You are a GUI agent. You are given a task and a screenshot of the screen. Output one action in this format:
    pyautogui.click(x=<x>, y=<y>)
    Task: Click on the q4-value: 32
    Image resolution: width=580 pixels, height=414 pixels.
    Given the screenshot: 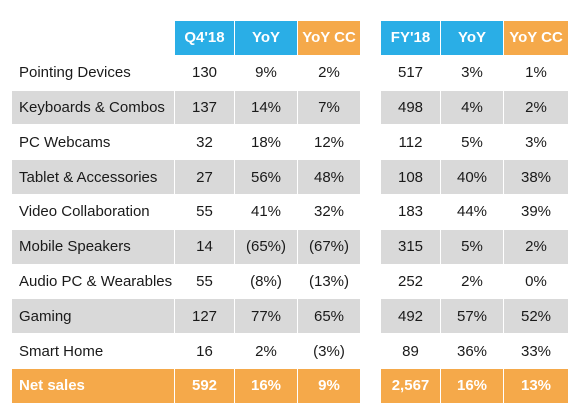 What is the action you would take?
    pyautogui.click(x=205, y=143)
    